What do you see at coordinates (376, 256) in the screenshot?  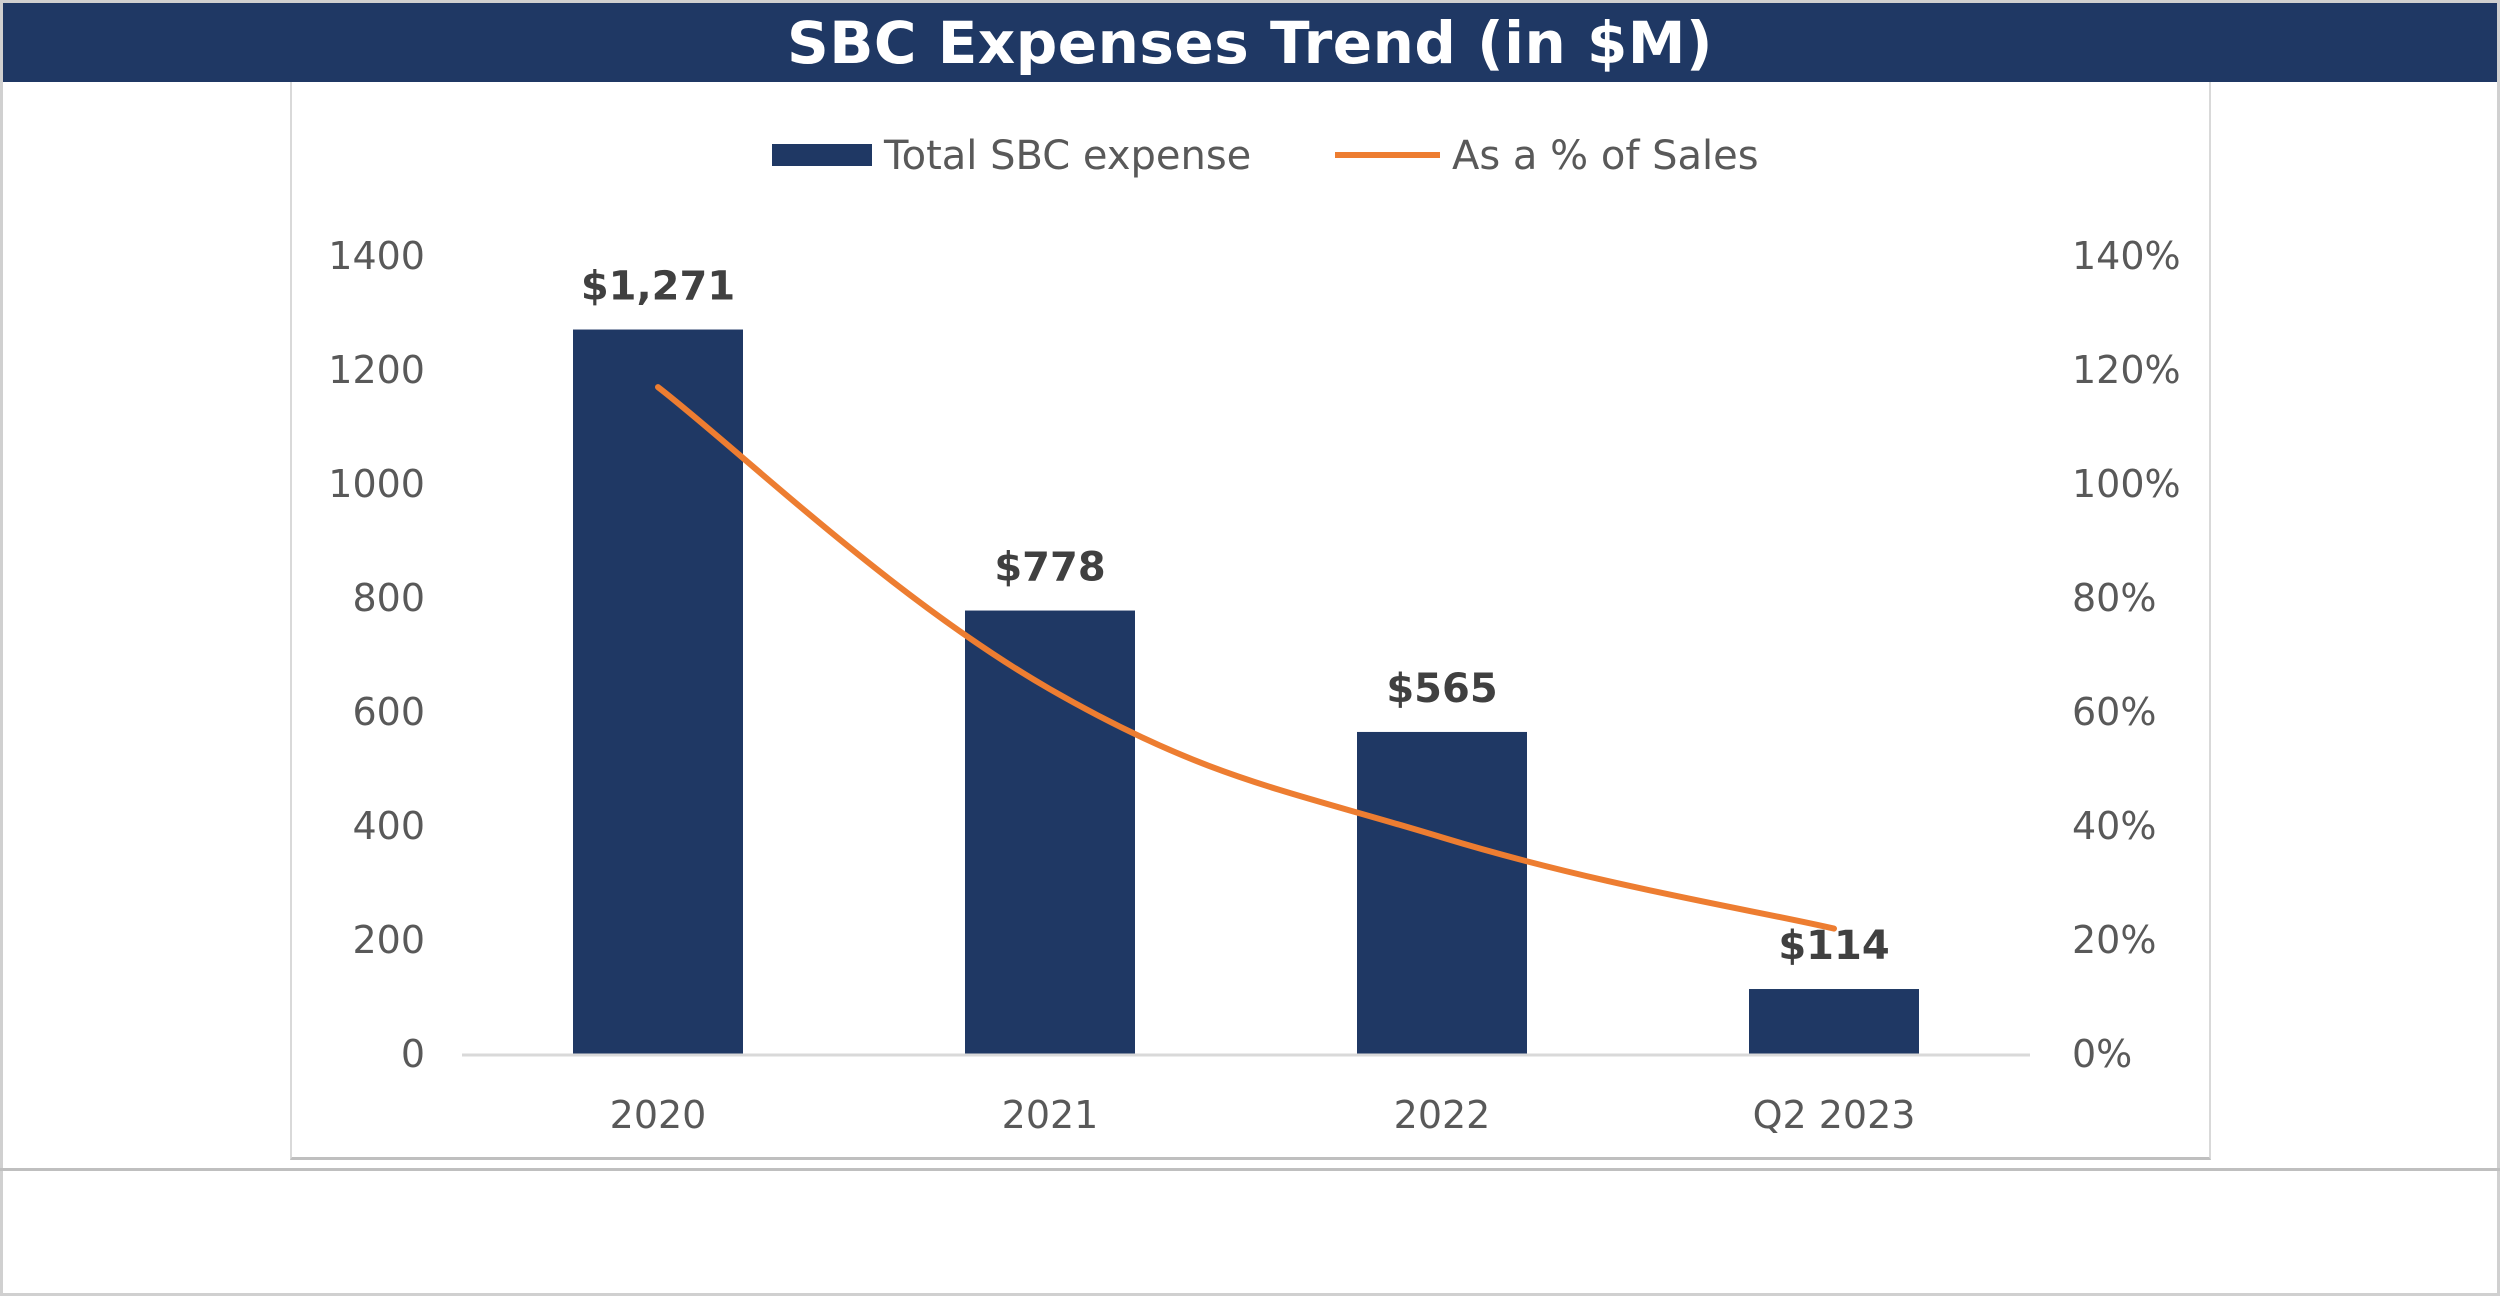 I see `y-left-tick-label: 1400` at bounding box center [376, 256].